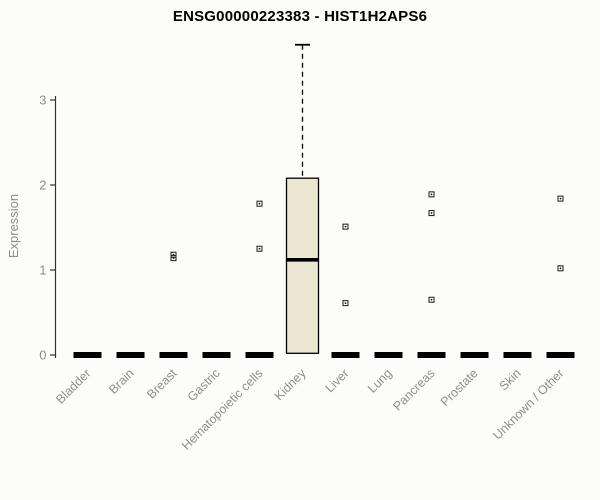 This screenshot has width=600, height=500. What do you see at coordinates (300, 16) in the screenshot?
I see `chart-title: ENSG00000223383 - HIST1H2APS6` at bounding box center [300, 16].